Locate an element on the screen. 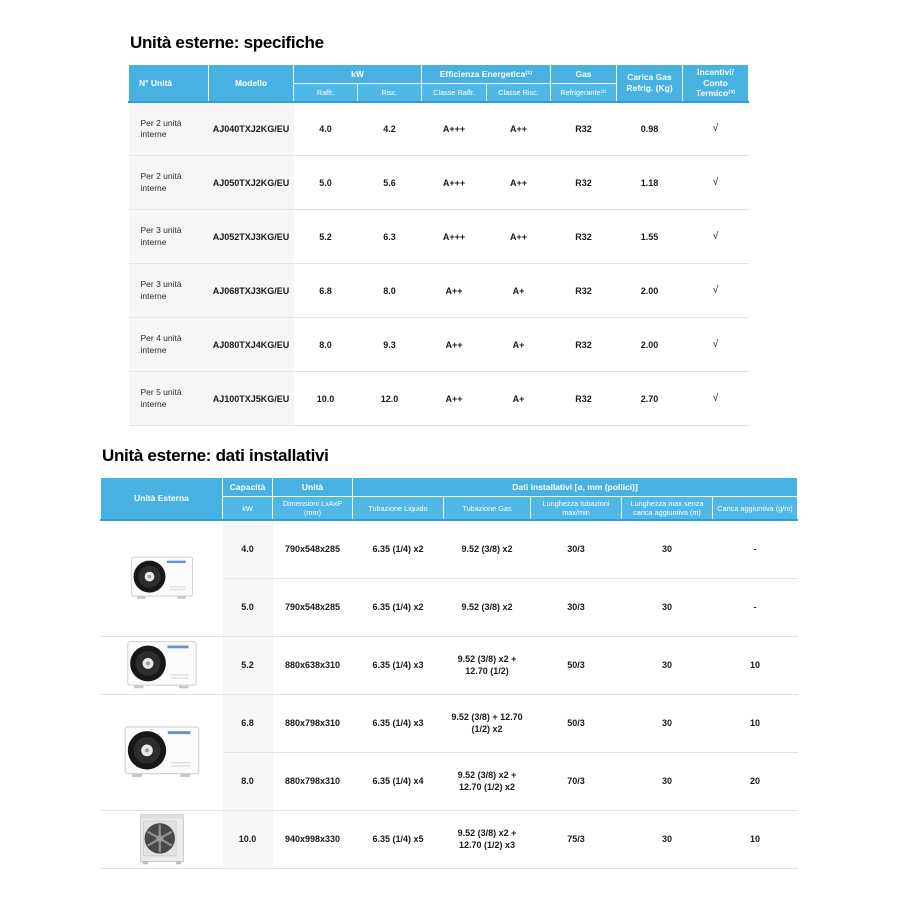 This screenshot has height=900, width=900. column-header-classe-raffr: Classe Raffr. is located at coordinates (454, 92).